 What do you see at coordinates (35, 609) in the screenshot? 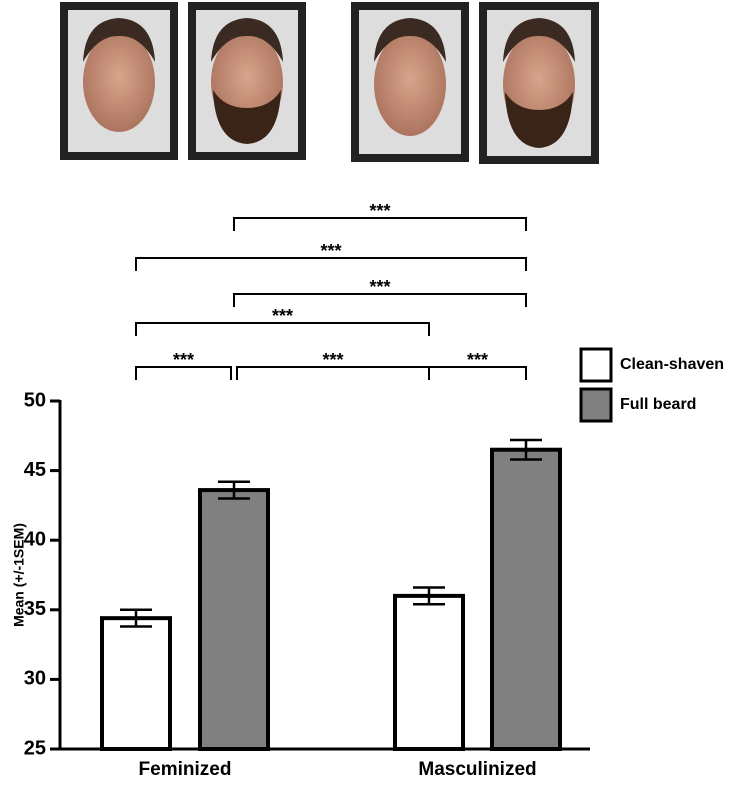
I see `y-tick-label: 35` at bounding box center [35, 609].